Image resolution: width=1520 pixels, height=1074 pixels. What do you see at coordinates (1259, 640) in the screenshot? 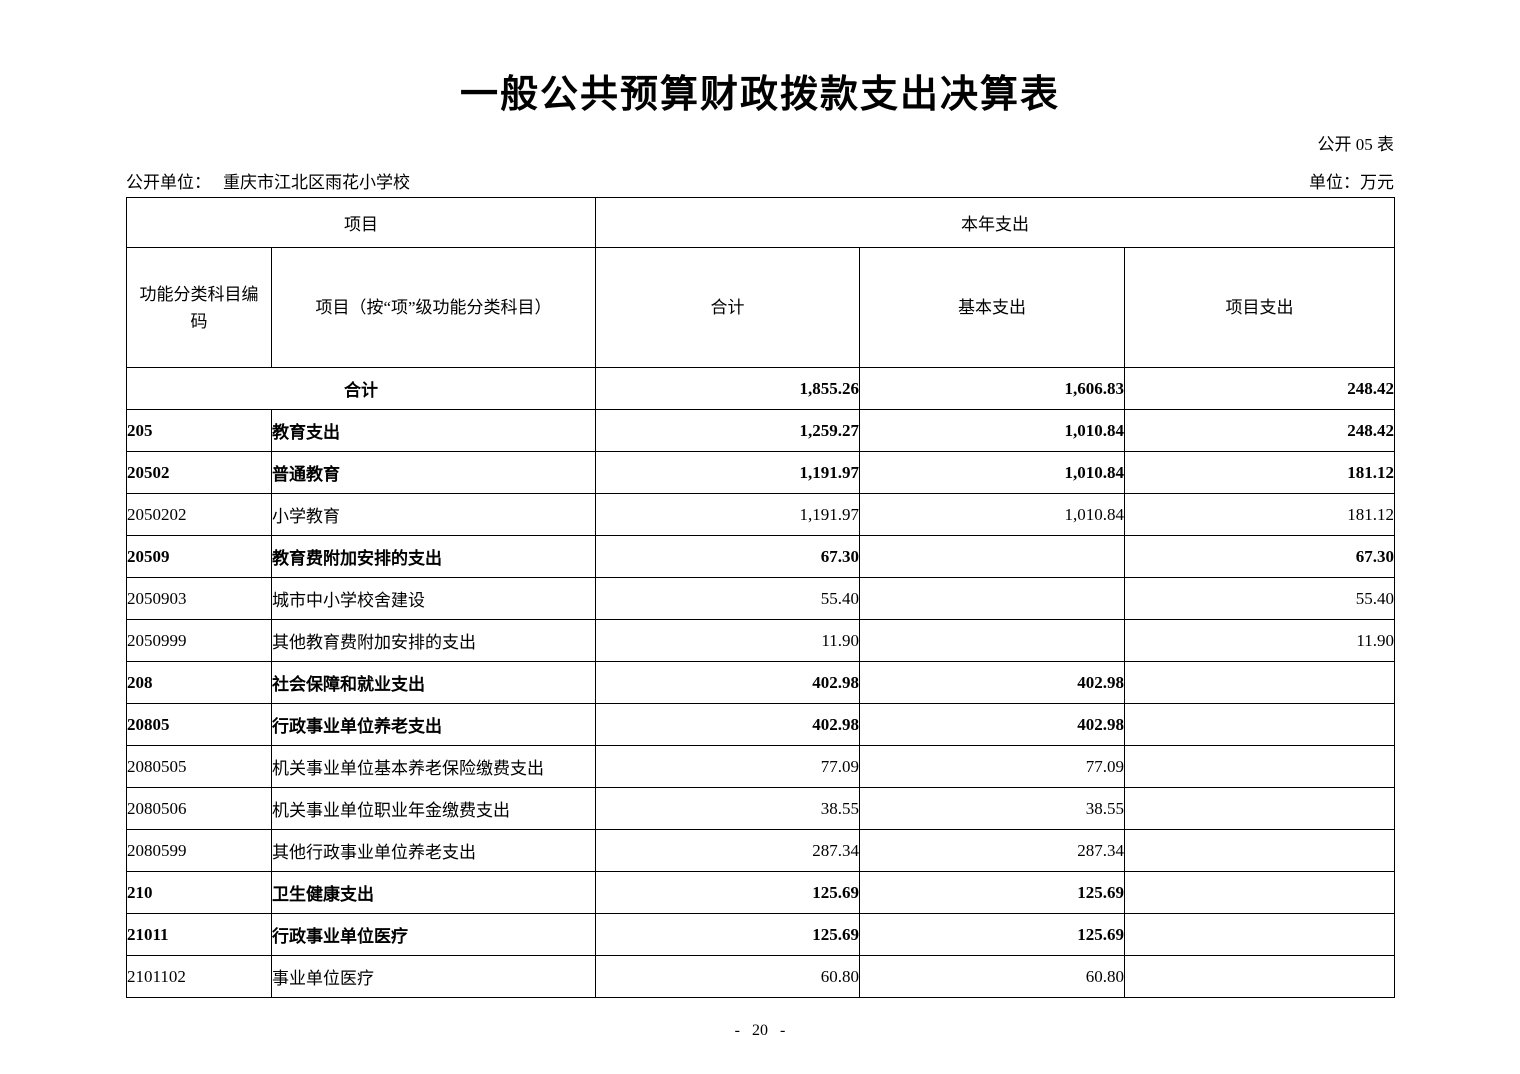
I see `row-project-expenditure: 11.90` at bounding box center [1259, 640].